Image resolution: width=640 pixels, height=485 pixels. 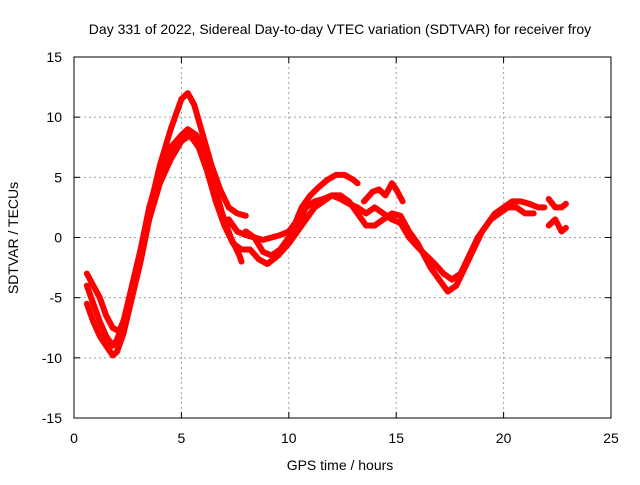 I want to click on y-tick-label: 10, so click(x=54, y=117).